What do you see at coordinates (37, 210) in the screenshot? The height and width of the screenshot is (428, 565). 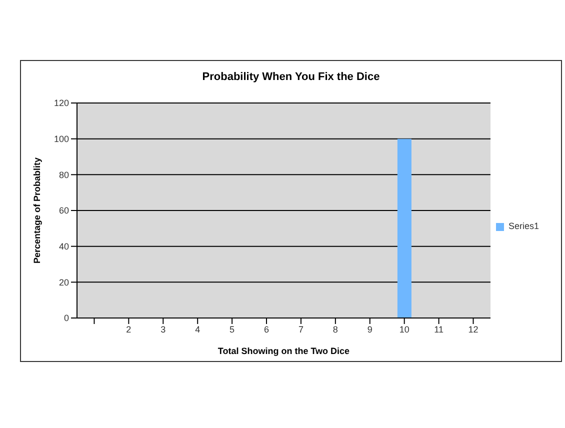 I see `y-axis-title: Percentage of Probablity` at bounding box center [37, 210].